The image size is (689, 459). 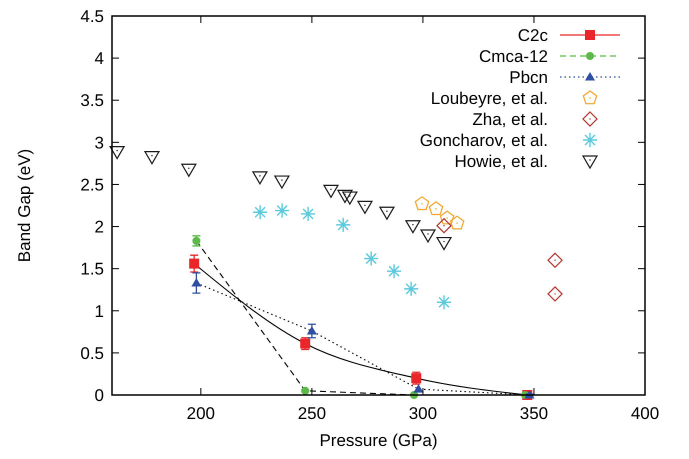 What do you see at coordinates (484, 140) in the screenshot?
I see `legend-label: Goncharov, et al.` at bounding box center [484, 140].